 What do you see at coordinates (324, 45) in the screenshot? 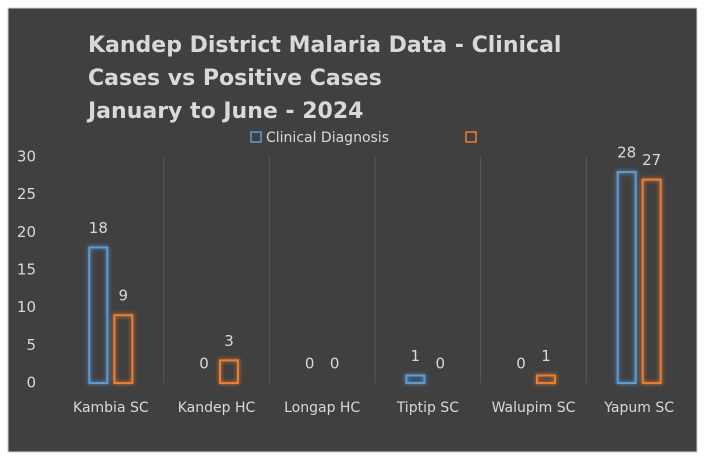
I see `chart-title: Kandep District Malaria Data - Clinical` at bounding box center [324, 45].